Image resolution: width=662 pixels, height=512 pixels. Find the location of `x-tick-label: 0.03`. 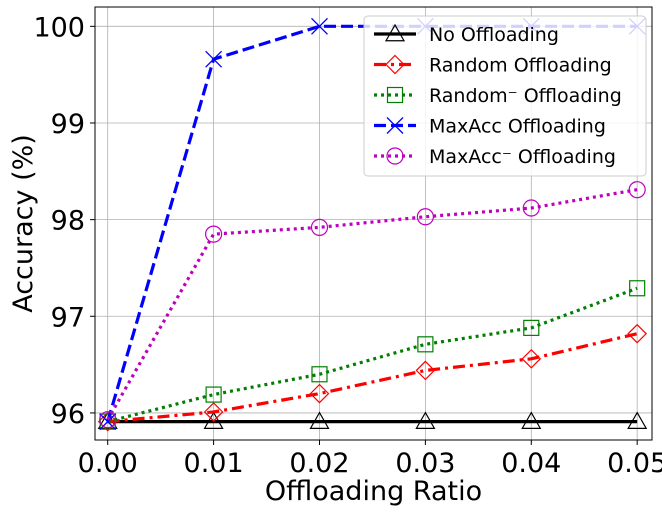

x-tick-label: 0.03 is located at coordinates (425, 463).